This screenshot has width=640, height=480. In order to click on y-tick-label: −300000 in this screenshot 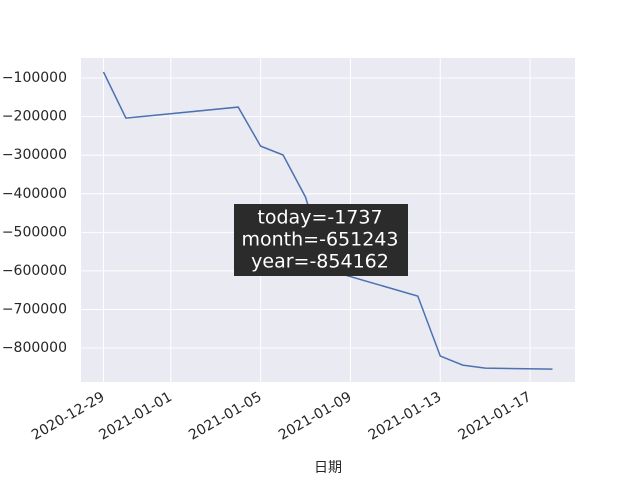, I will do `click(34, 155)`.